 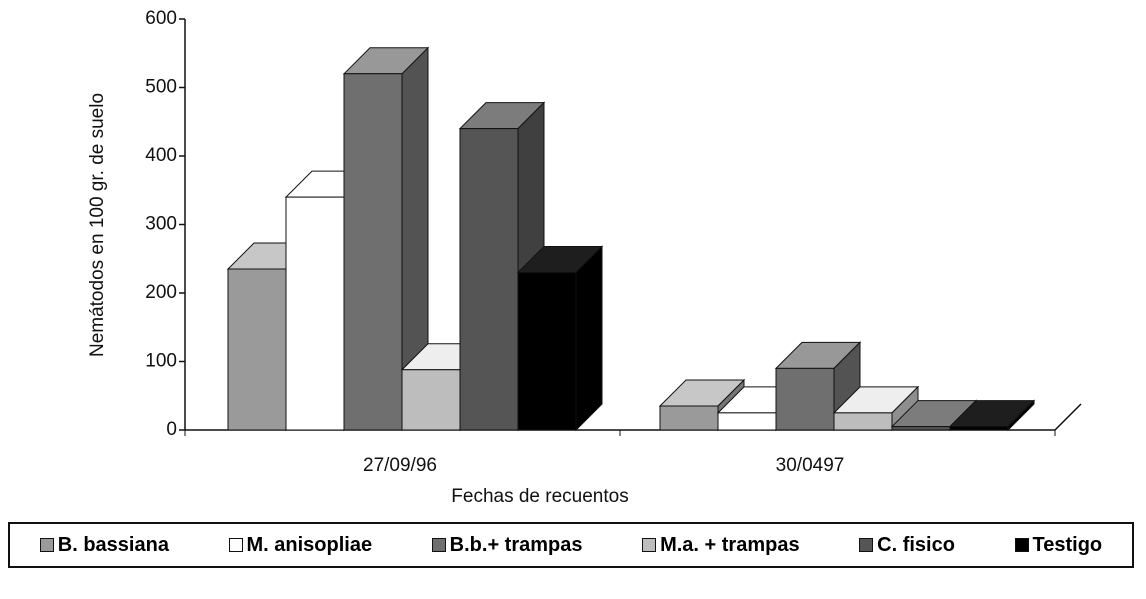 I want to click on legend-item: M.a. + trampas, so click(x=721, y=545).